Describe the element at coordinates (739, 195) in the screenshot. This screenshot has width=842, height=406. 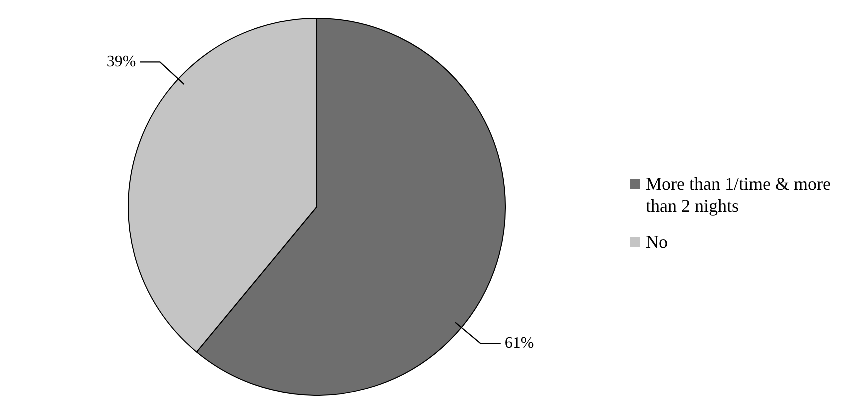
I see `legend-label: More than 1/time & more than 2 nights` at that location.